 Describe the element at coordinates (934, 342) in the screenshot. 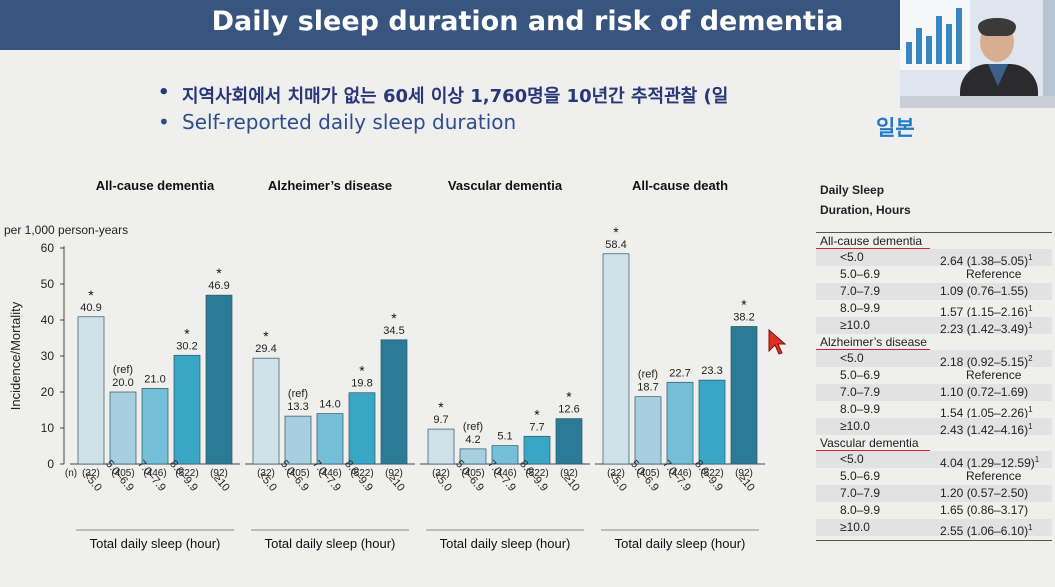

I see `table-section-title: Alzheimer’s disease` at that location.